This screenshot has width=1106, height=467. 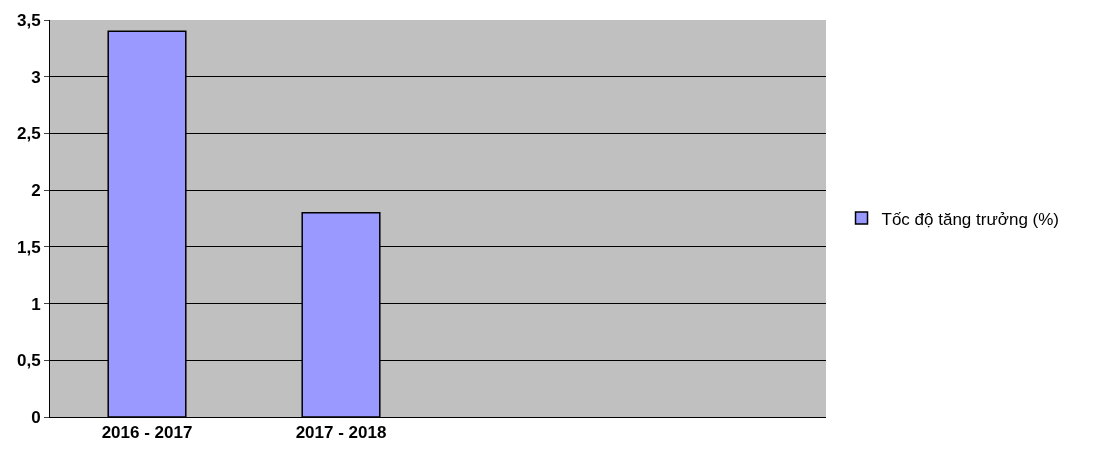 I want to click on y-tick-label: 0,5, so click(x=28, y=361).